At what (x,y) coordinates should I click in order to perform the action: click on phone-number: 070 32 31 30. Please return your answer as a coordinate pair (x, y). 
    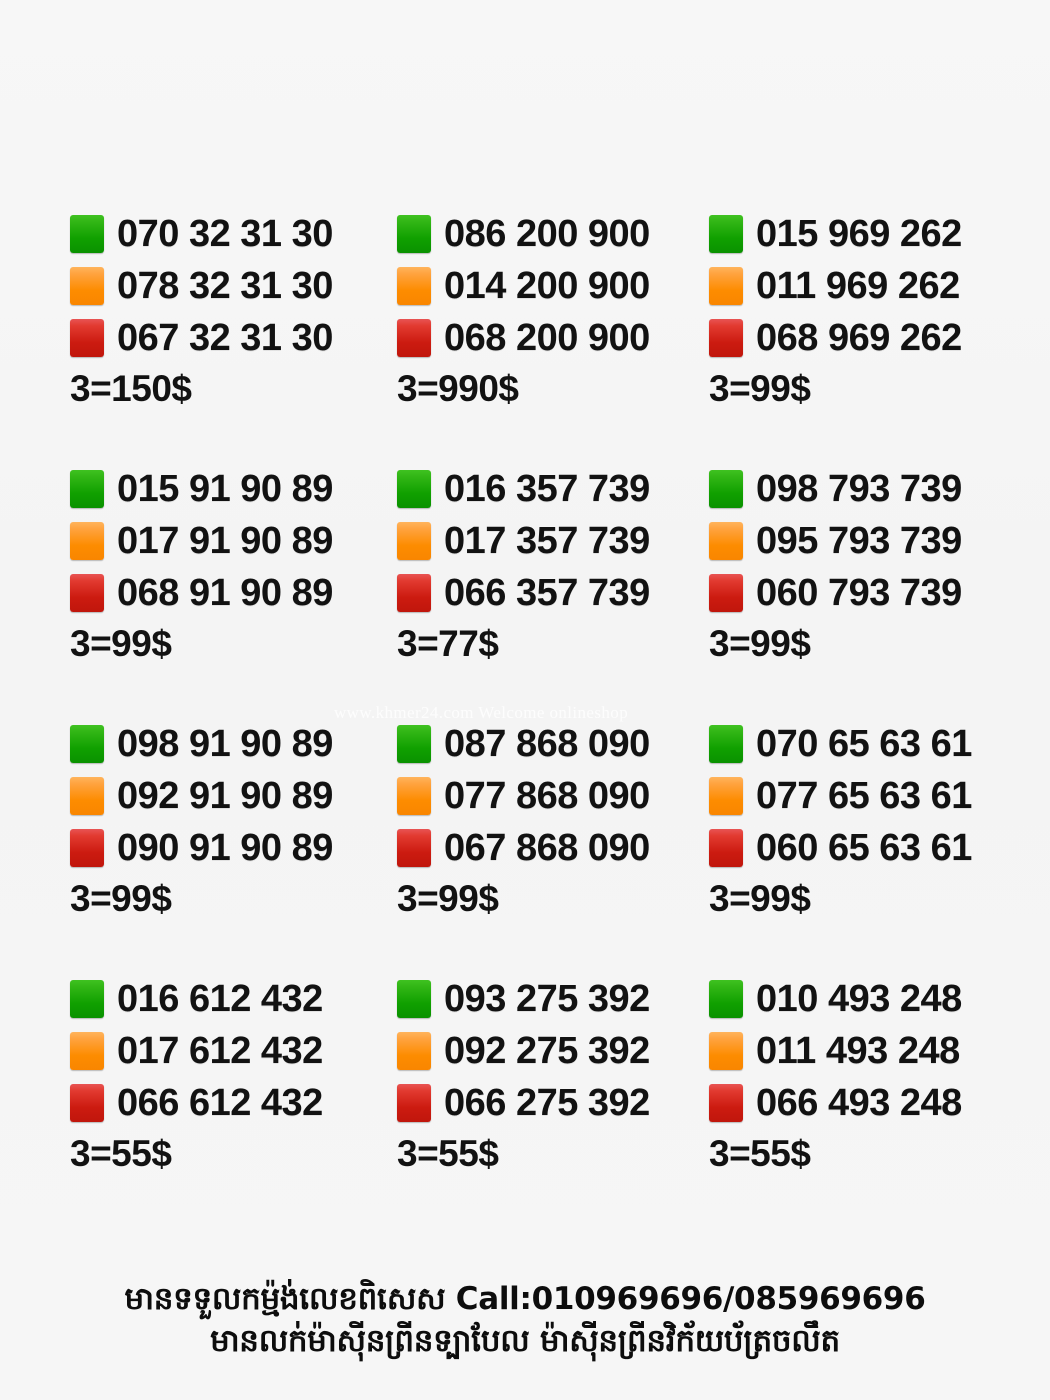
    Looking at the image, I should click on (225, 233).